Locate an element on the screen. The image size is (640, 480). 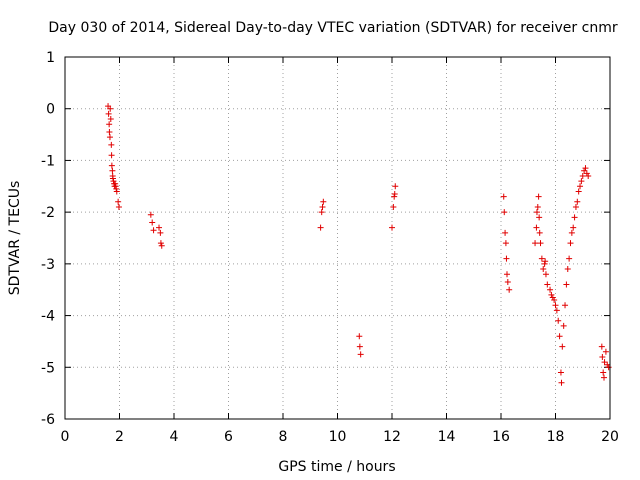
y-tick-label: -1 is located at coordinates (48, 161).